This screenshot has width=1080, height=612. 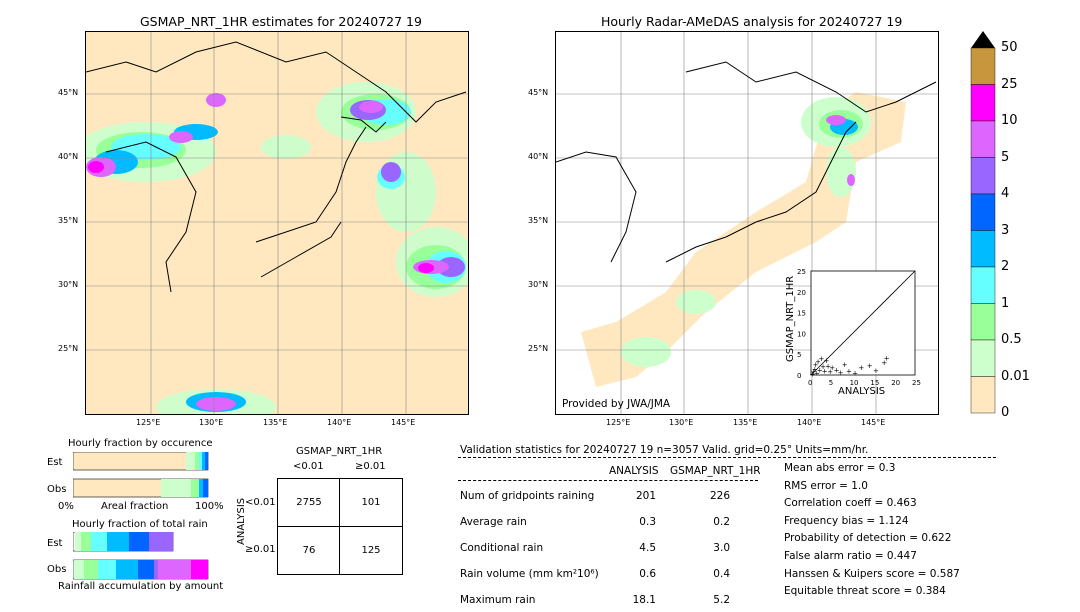 What do you see at coordinates (281, 21) in the screenshot?
I see `left-map-title: GSMAP_NRT_1HR estimates for 20240727 19` at bounding box center [281, 21].